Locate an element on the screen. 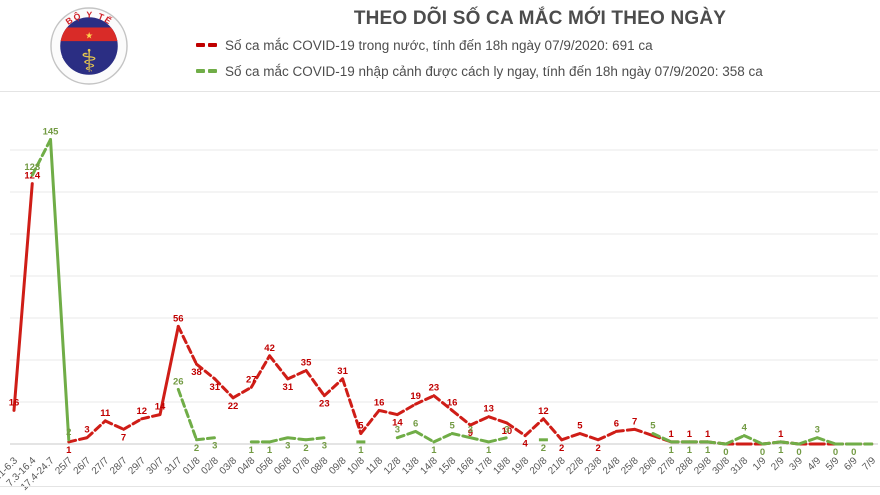  x-axis-label: 06/8 is located at coordinates (283, 466).